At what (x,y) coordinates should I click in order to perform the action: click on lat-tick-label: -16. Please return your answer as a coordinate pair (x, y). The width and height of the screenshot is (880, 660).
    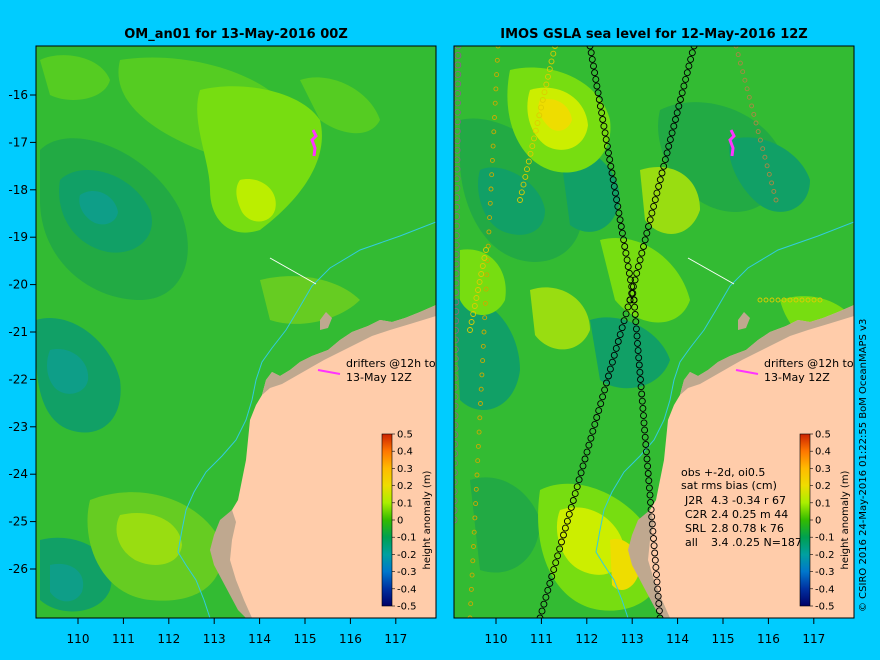
    Looking at the image, I should click on (18, 95).